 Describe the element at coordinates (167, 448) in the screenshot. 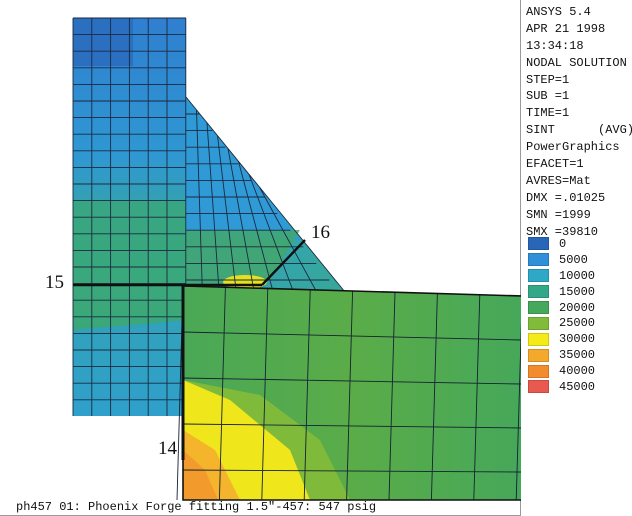

I see `node-label-14: 14` at that location.